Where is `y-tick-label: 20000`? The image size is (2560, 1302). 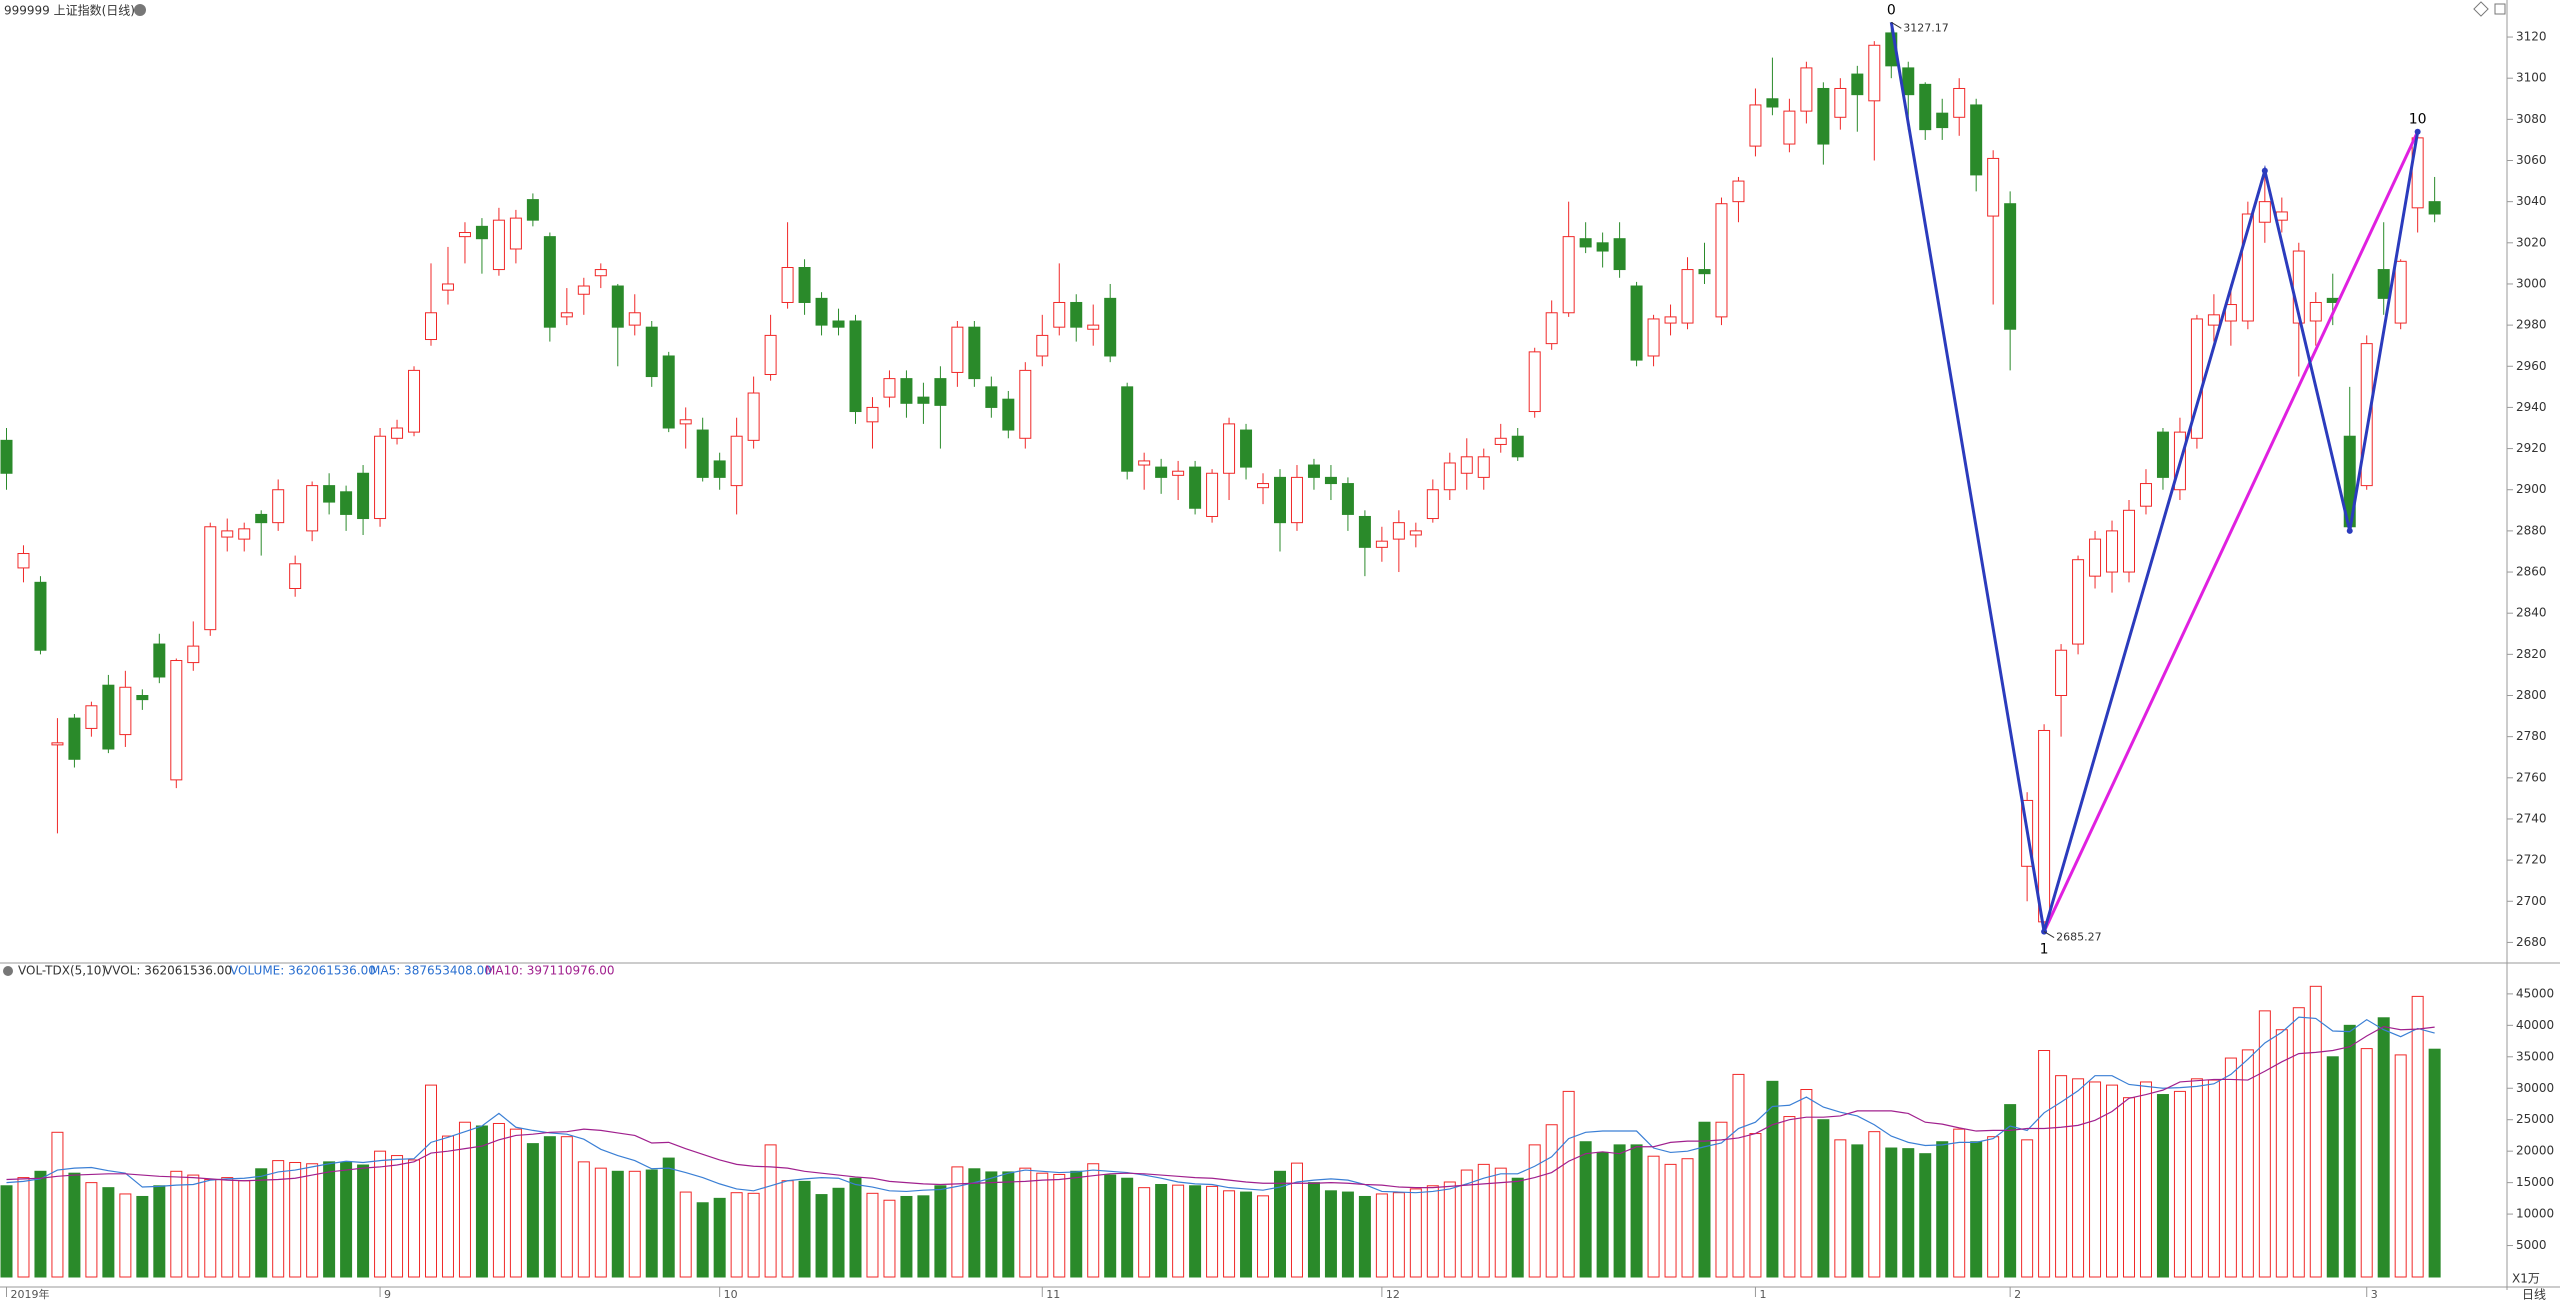 y-tick-label: 20000 is located at coordinates (2535, 1151).